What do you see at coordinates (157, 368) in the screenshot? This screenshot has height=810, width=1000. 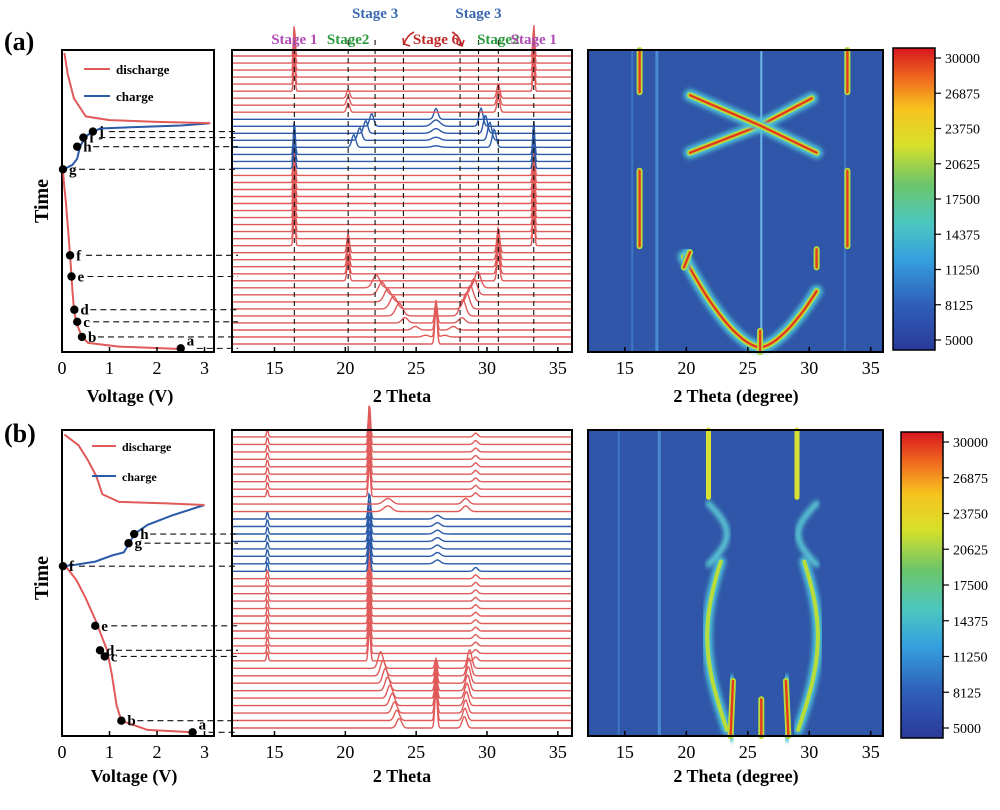 I see `voltage-xtick-label: 2` at bounding box center [157, 368].